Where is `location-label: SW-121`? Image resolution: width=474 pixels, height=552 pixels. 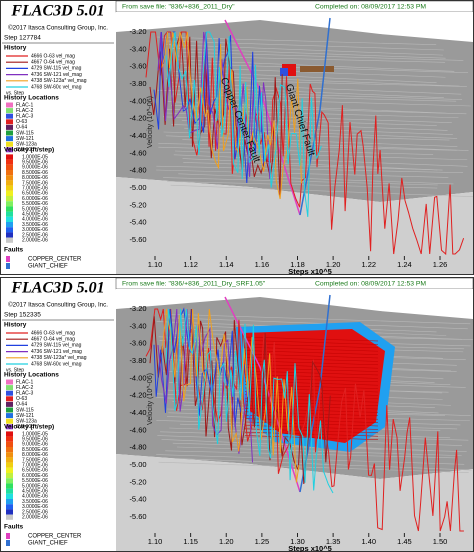
location-label: SW-121 is located at coordinates (25, 139).